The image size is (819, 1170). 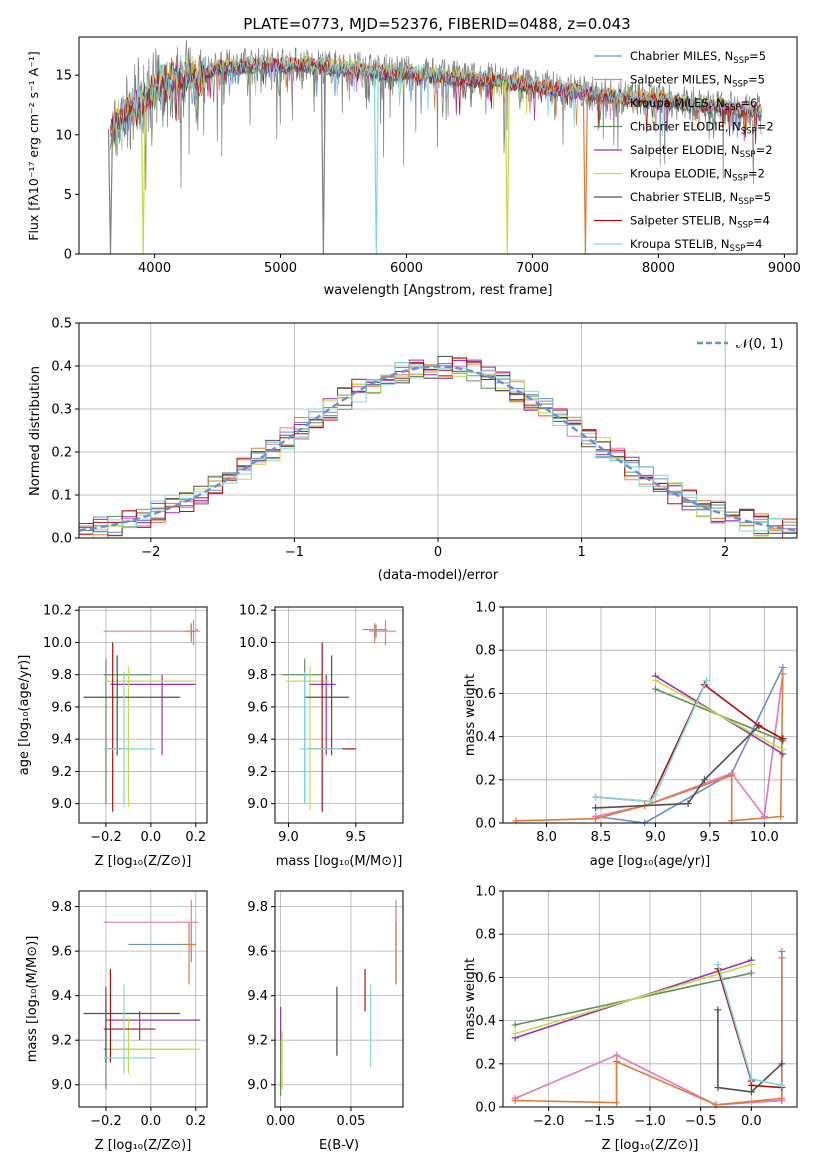 I want to click on x-tick-label: 9.0, so click(x=655, y=837).